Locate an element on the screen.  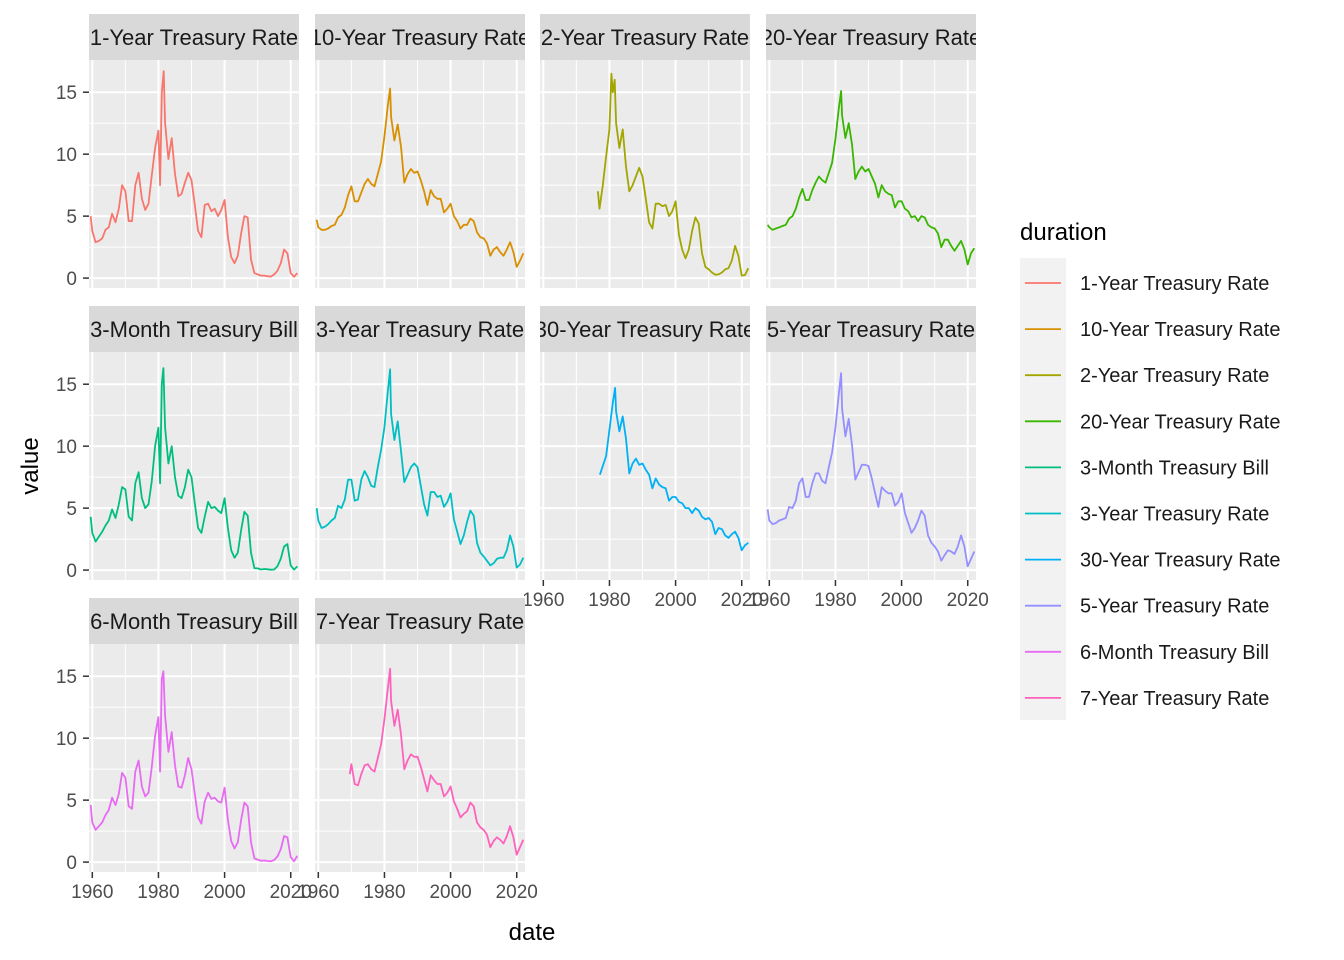
facet-panel-2: 10-Year Treasury Rate is located at coordinates (420, 151).